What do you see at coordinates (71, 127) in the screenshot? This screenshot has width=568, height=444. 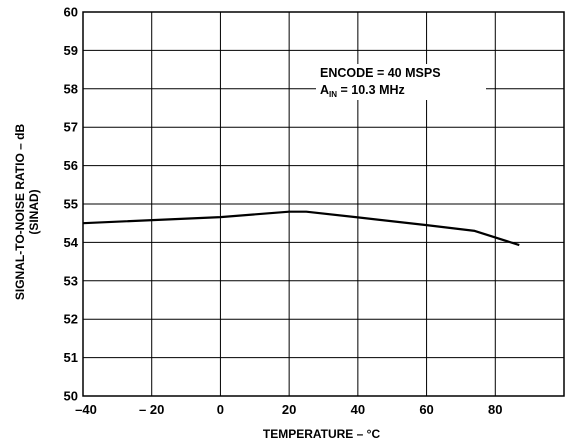 I see `y-tick-label: 57` at bounding box center [71, 127].